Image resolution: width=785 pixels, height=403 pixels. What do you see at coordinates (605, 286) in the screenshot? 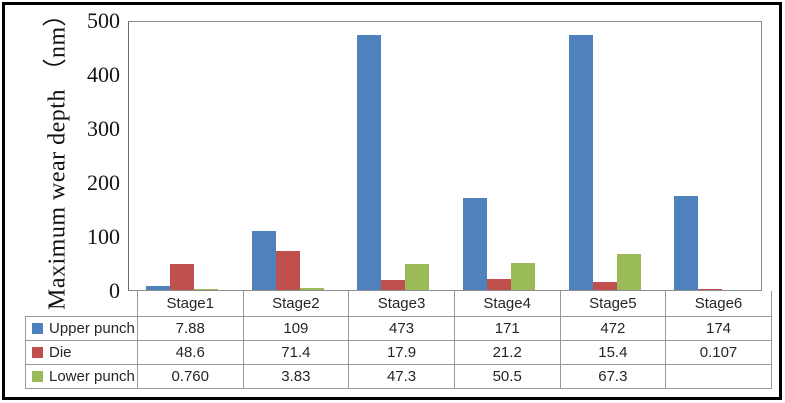
I see `bar-die-stage5` at bounding box center [605, 286].